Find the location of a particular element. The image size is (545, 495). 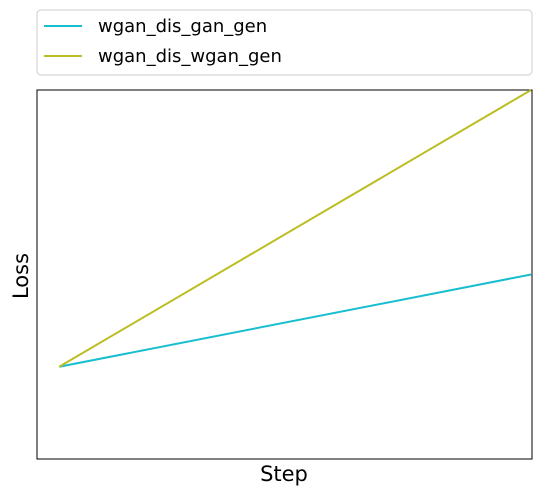

legend: wgan_dis_gan_gen wgan_dis_wgan_gen is located at coordinates (284, 42).